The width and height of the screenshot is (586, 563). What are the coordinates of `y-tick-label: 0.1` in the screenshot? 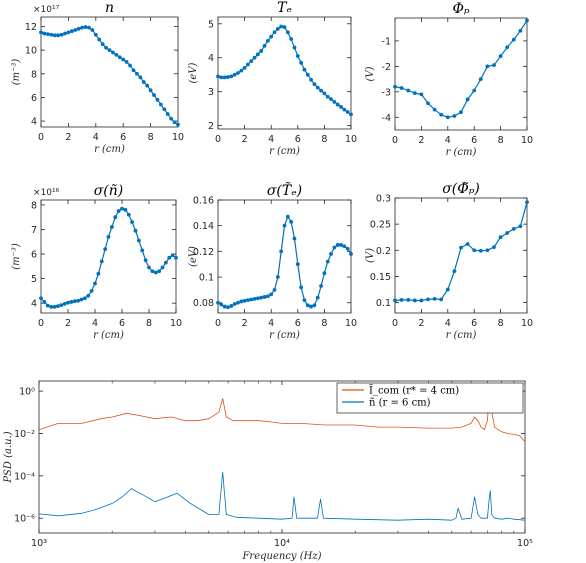 It's located at (206, 278).